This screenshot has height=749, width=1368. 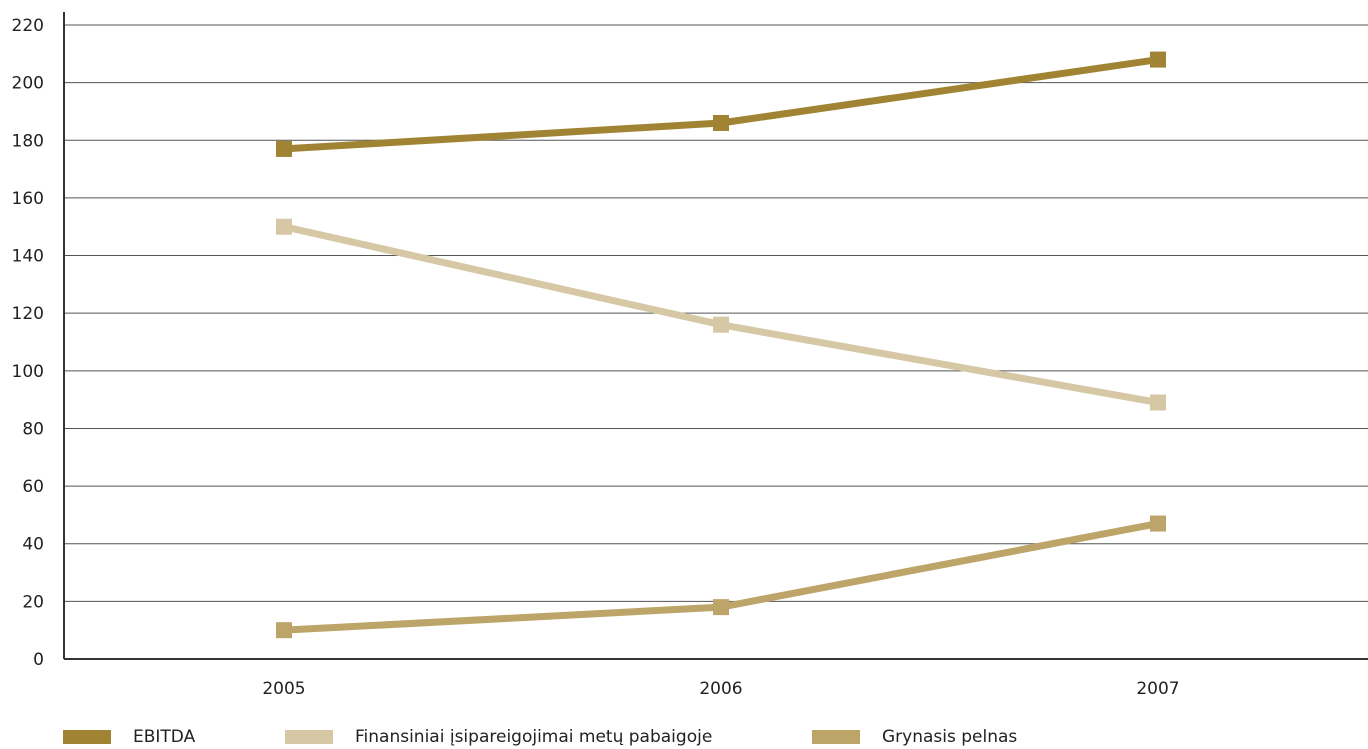 What do you see at coordinates (28, 141) in the screenshot?
I see `y-tick-label: 180` at bounding box center [28, 141].